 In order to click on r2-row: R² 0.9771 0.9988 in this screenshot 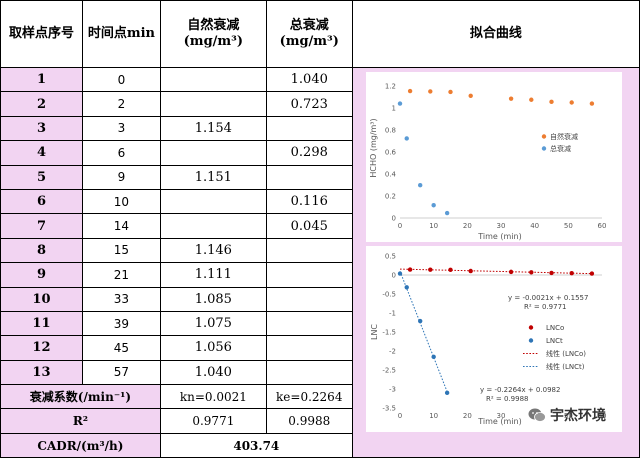, I will do `click(320, 421)`.